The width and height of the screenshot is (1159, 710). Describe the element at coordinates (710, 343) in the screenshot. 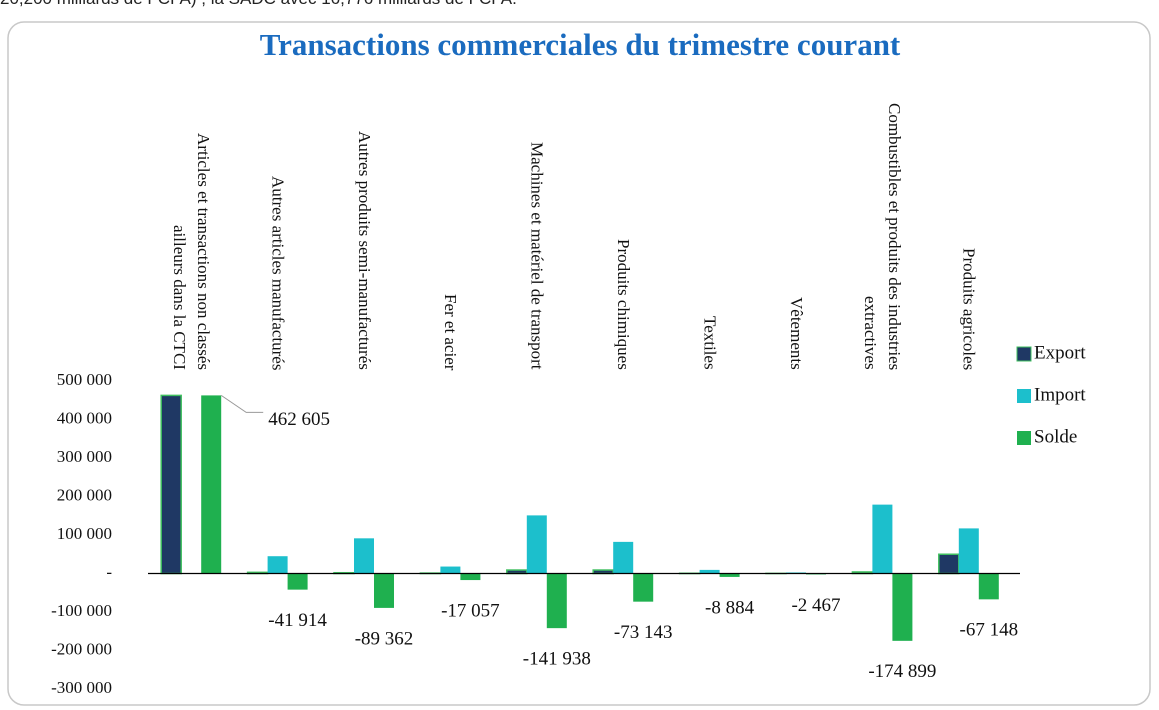

I see `x-tick-label: Textiles` at that location.